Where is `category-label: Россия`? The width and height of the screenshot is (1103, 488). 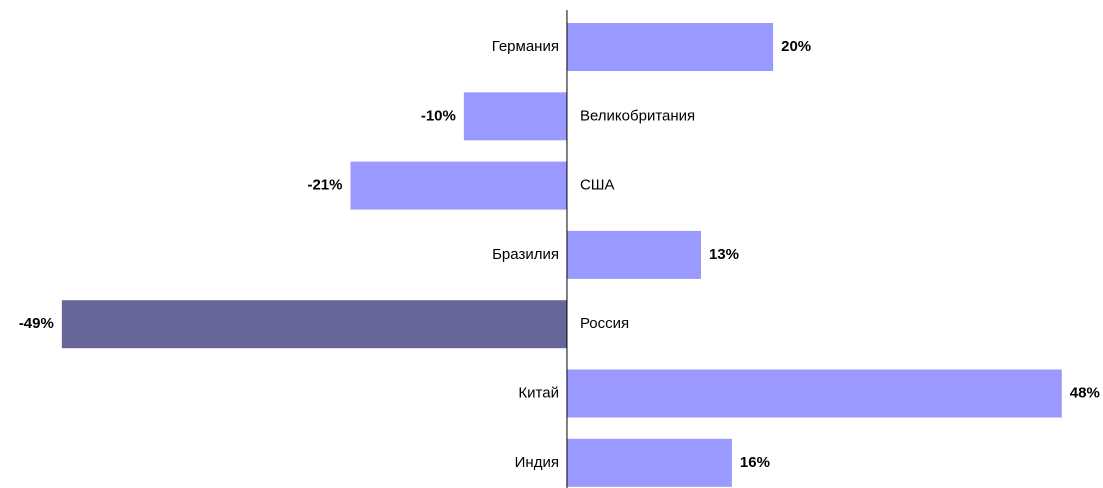
category-label: Россия is located at coordinates (604, 323).